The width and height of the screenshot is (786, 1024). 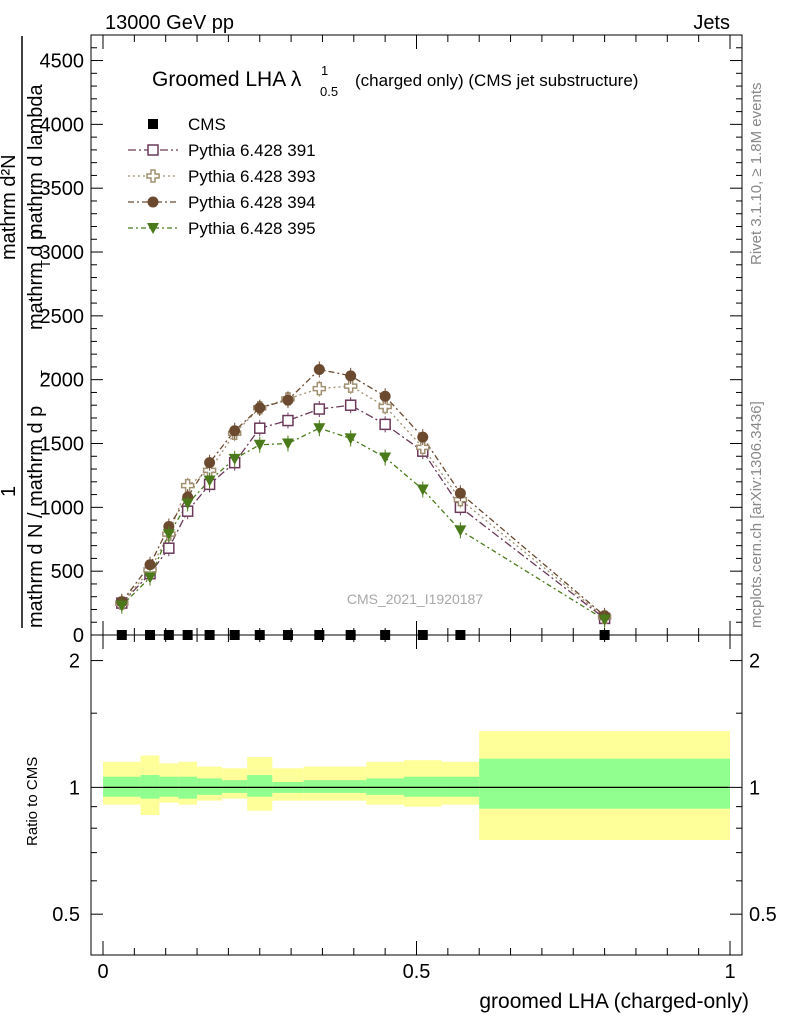 I want to click on ylabel-denominator-a: mathrm d N / mathrm d p, so click(x=36, y=517).